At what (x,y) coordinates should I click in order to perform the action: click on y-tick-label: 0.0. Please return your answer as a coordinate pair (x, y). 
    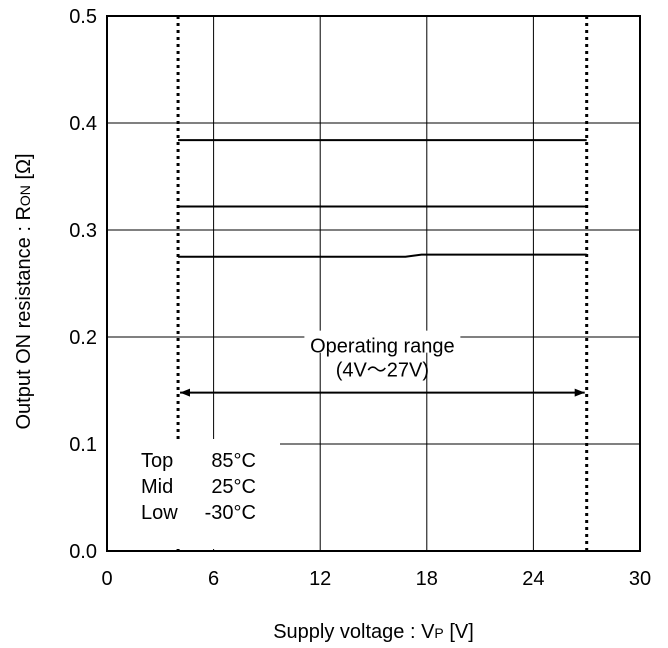
    Looking at the image, I should click on (83, 552).